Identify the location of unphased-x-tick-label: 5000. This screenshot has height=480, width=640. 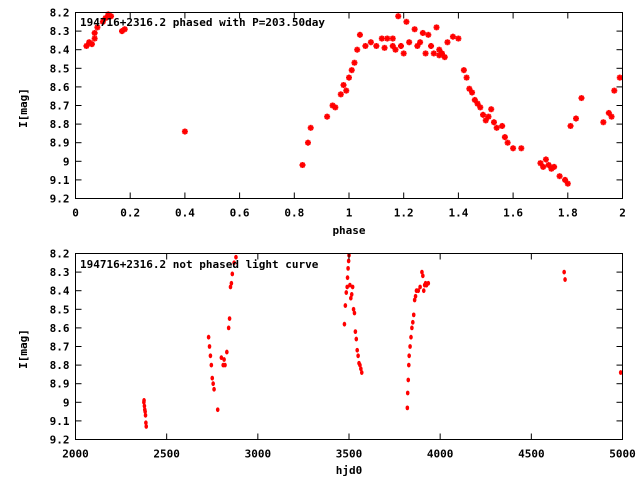
(622, 454).